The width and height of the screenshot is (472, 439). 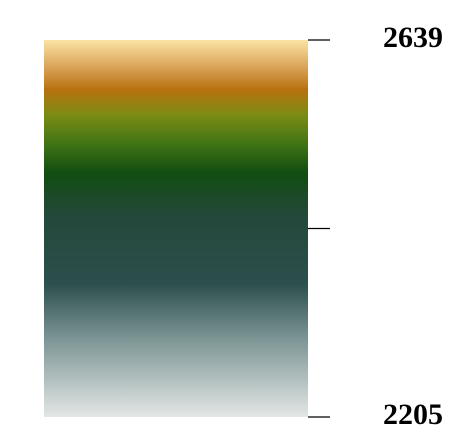 I want to click on colorbar-tick-label: 2205, so click(x=413, y=414).